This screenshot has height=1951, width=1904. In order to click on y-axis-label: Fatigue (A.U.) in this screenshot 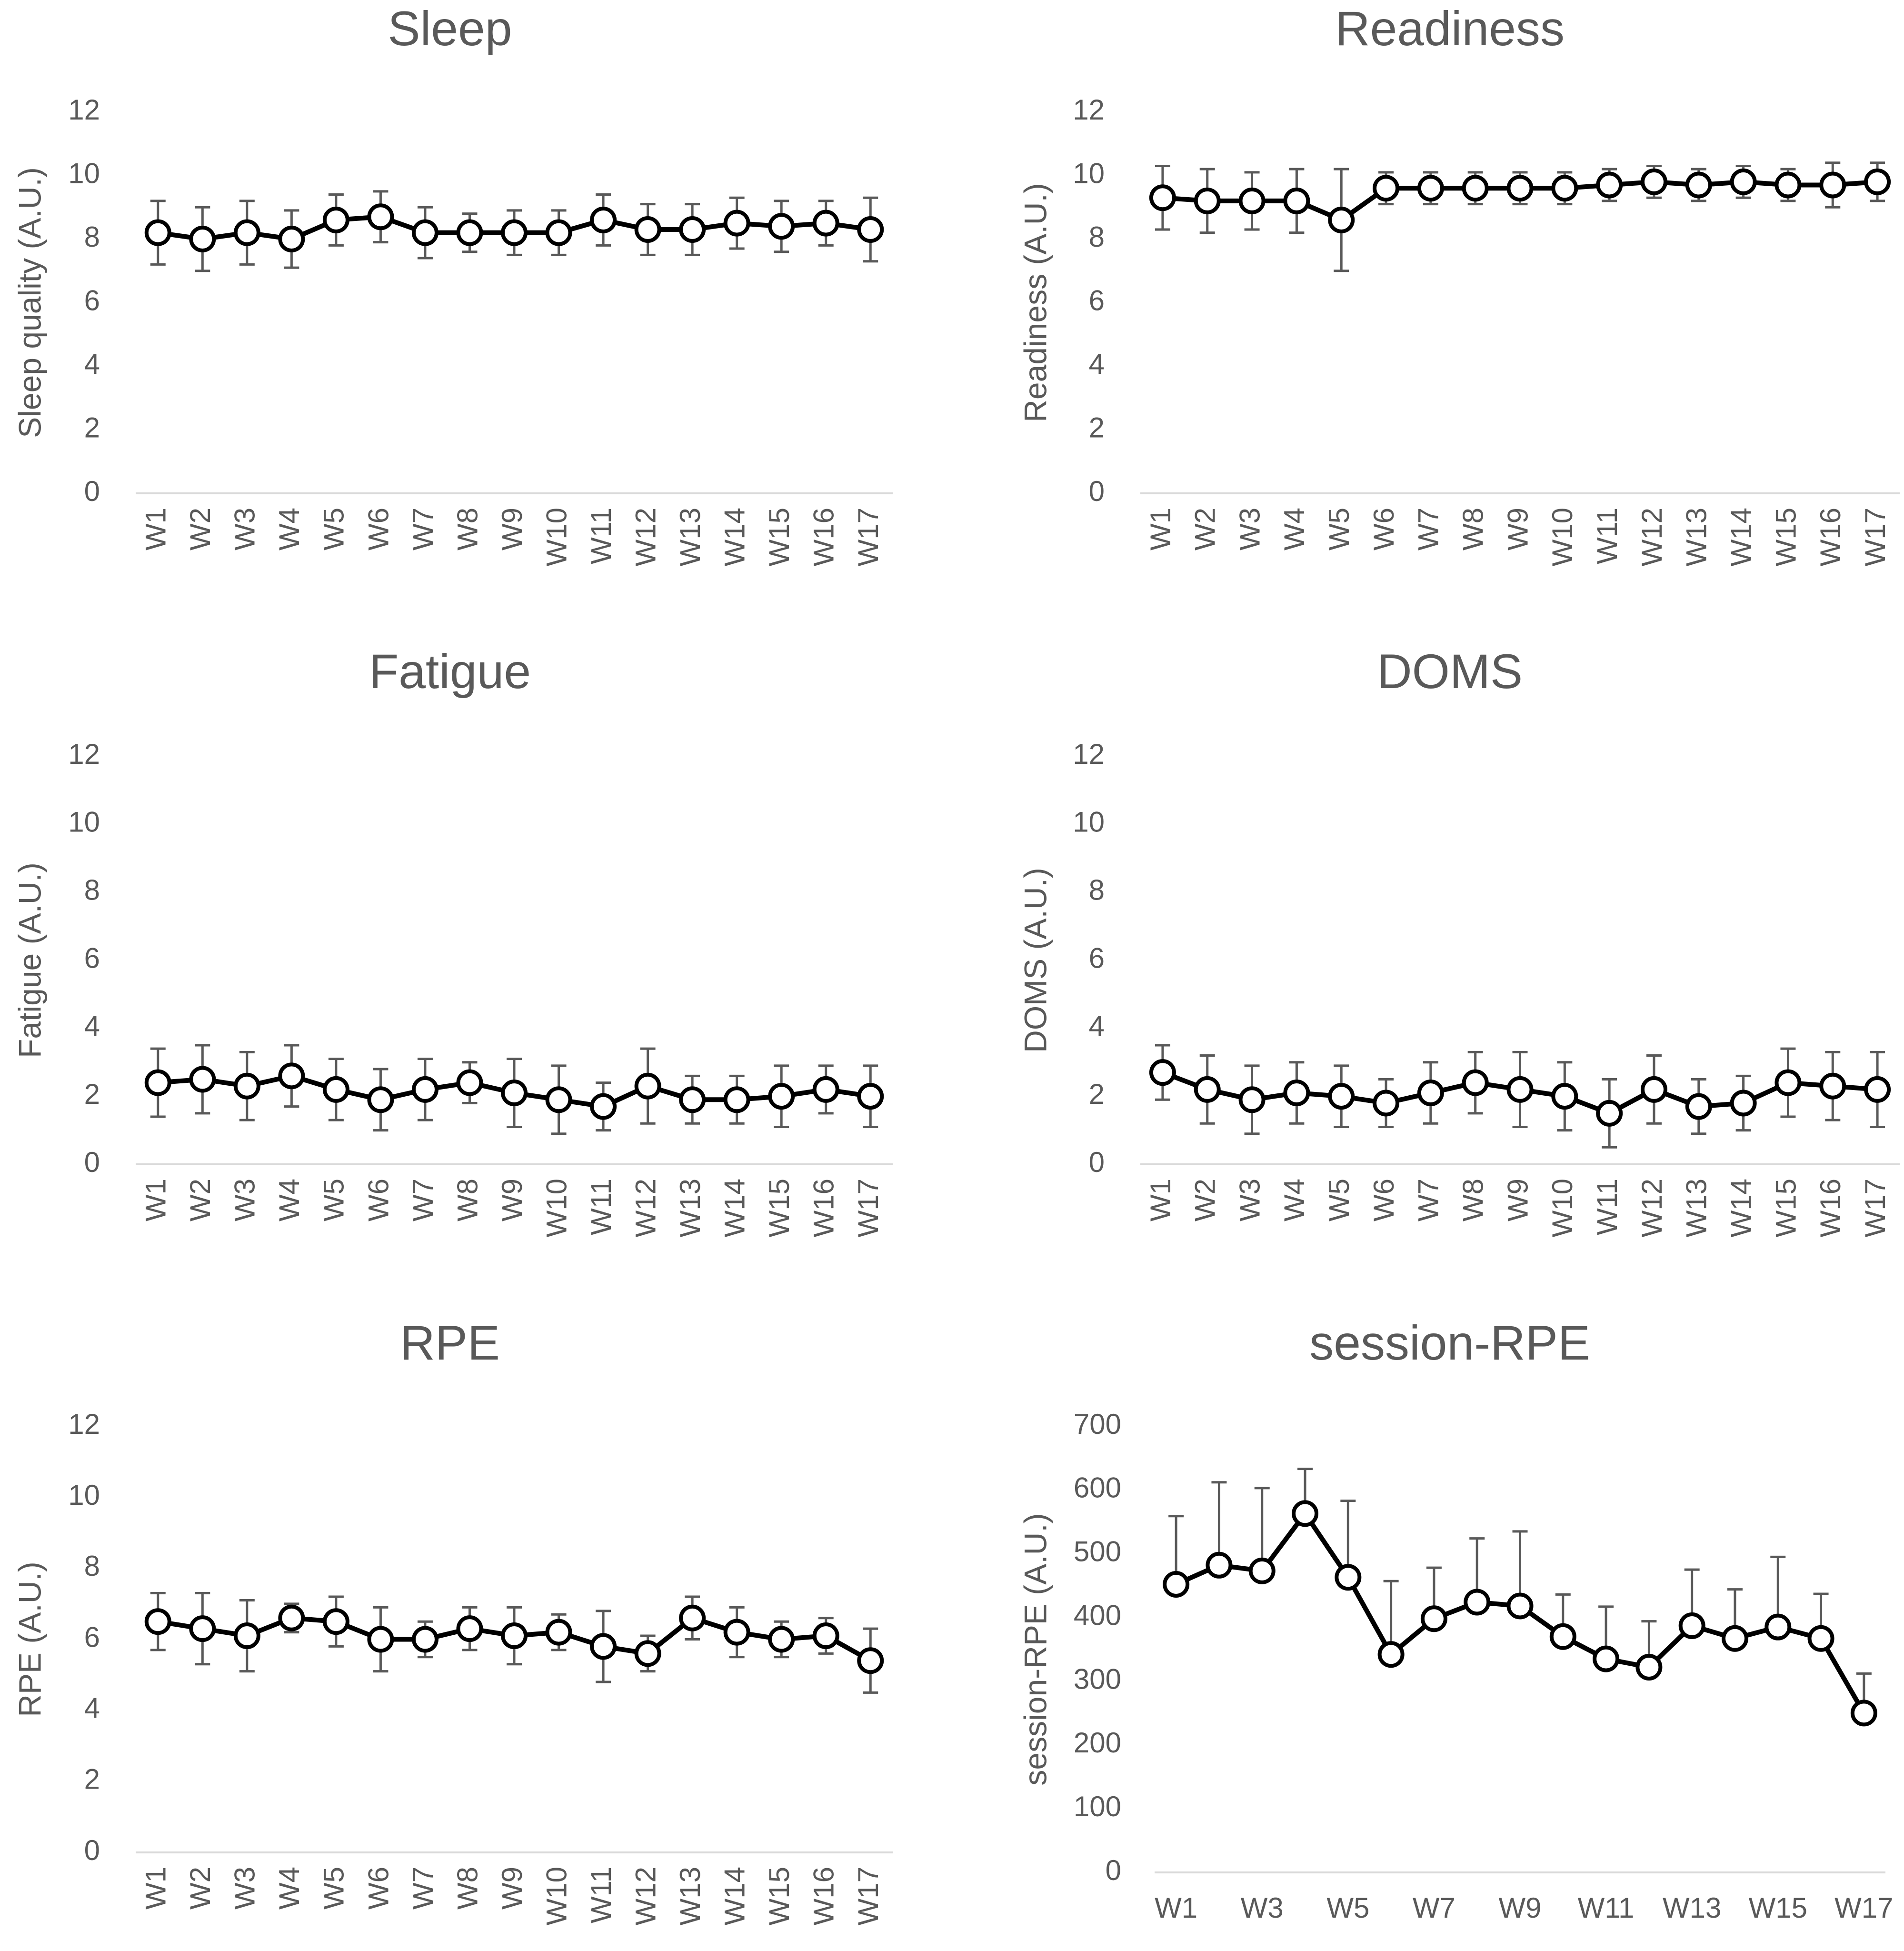, I will do `click(29, 960)`.